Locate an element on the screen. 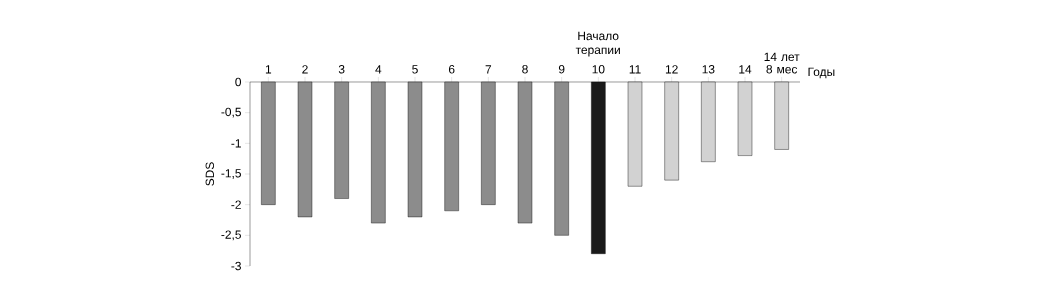 The image size is (1039, 295). x-tick-label: 7 is located at coordinates (488, 69).